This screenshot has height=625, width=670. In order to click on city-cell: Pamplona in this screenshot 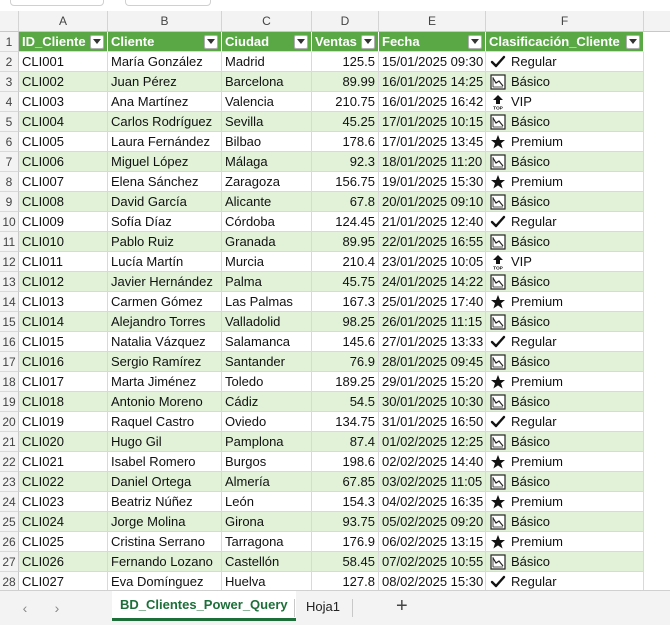, I will do `click(267, 442)`.